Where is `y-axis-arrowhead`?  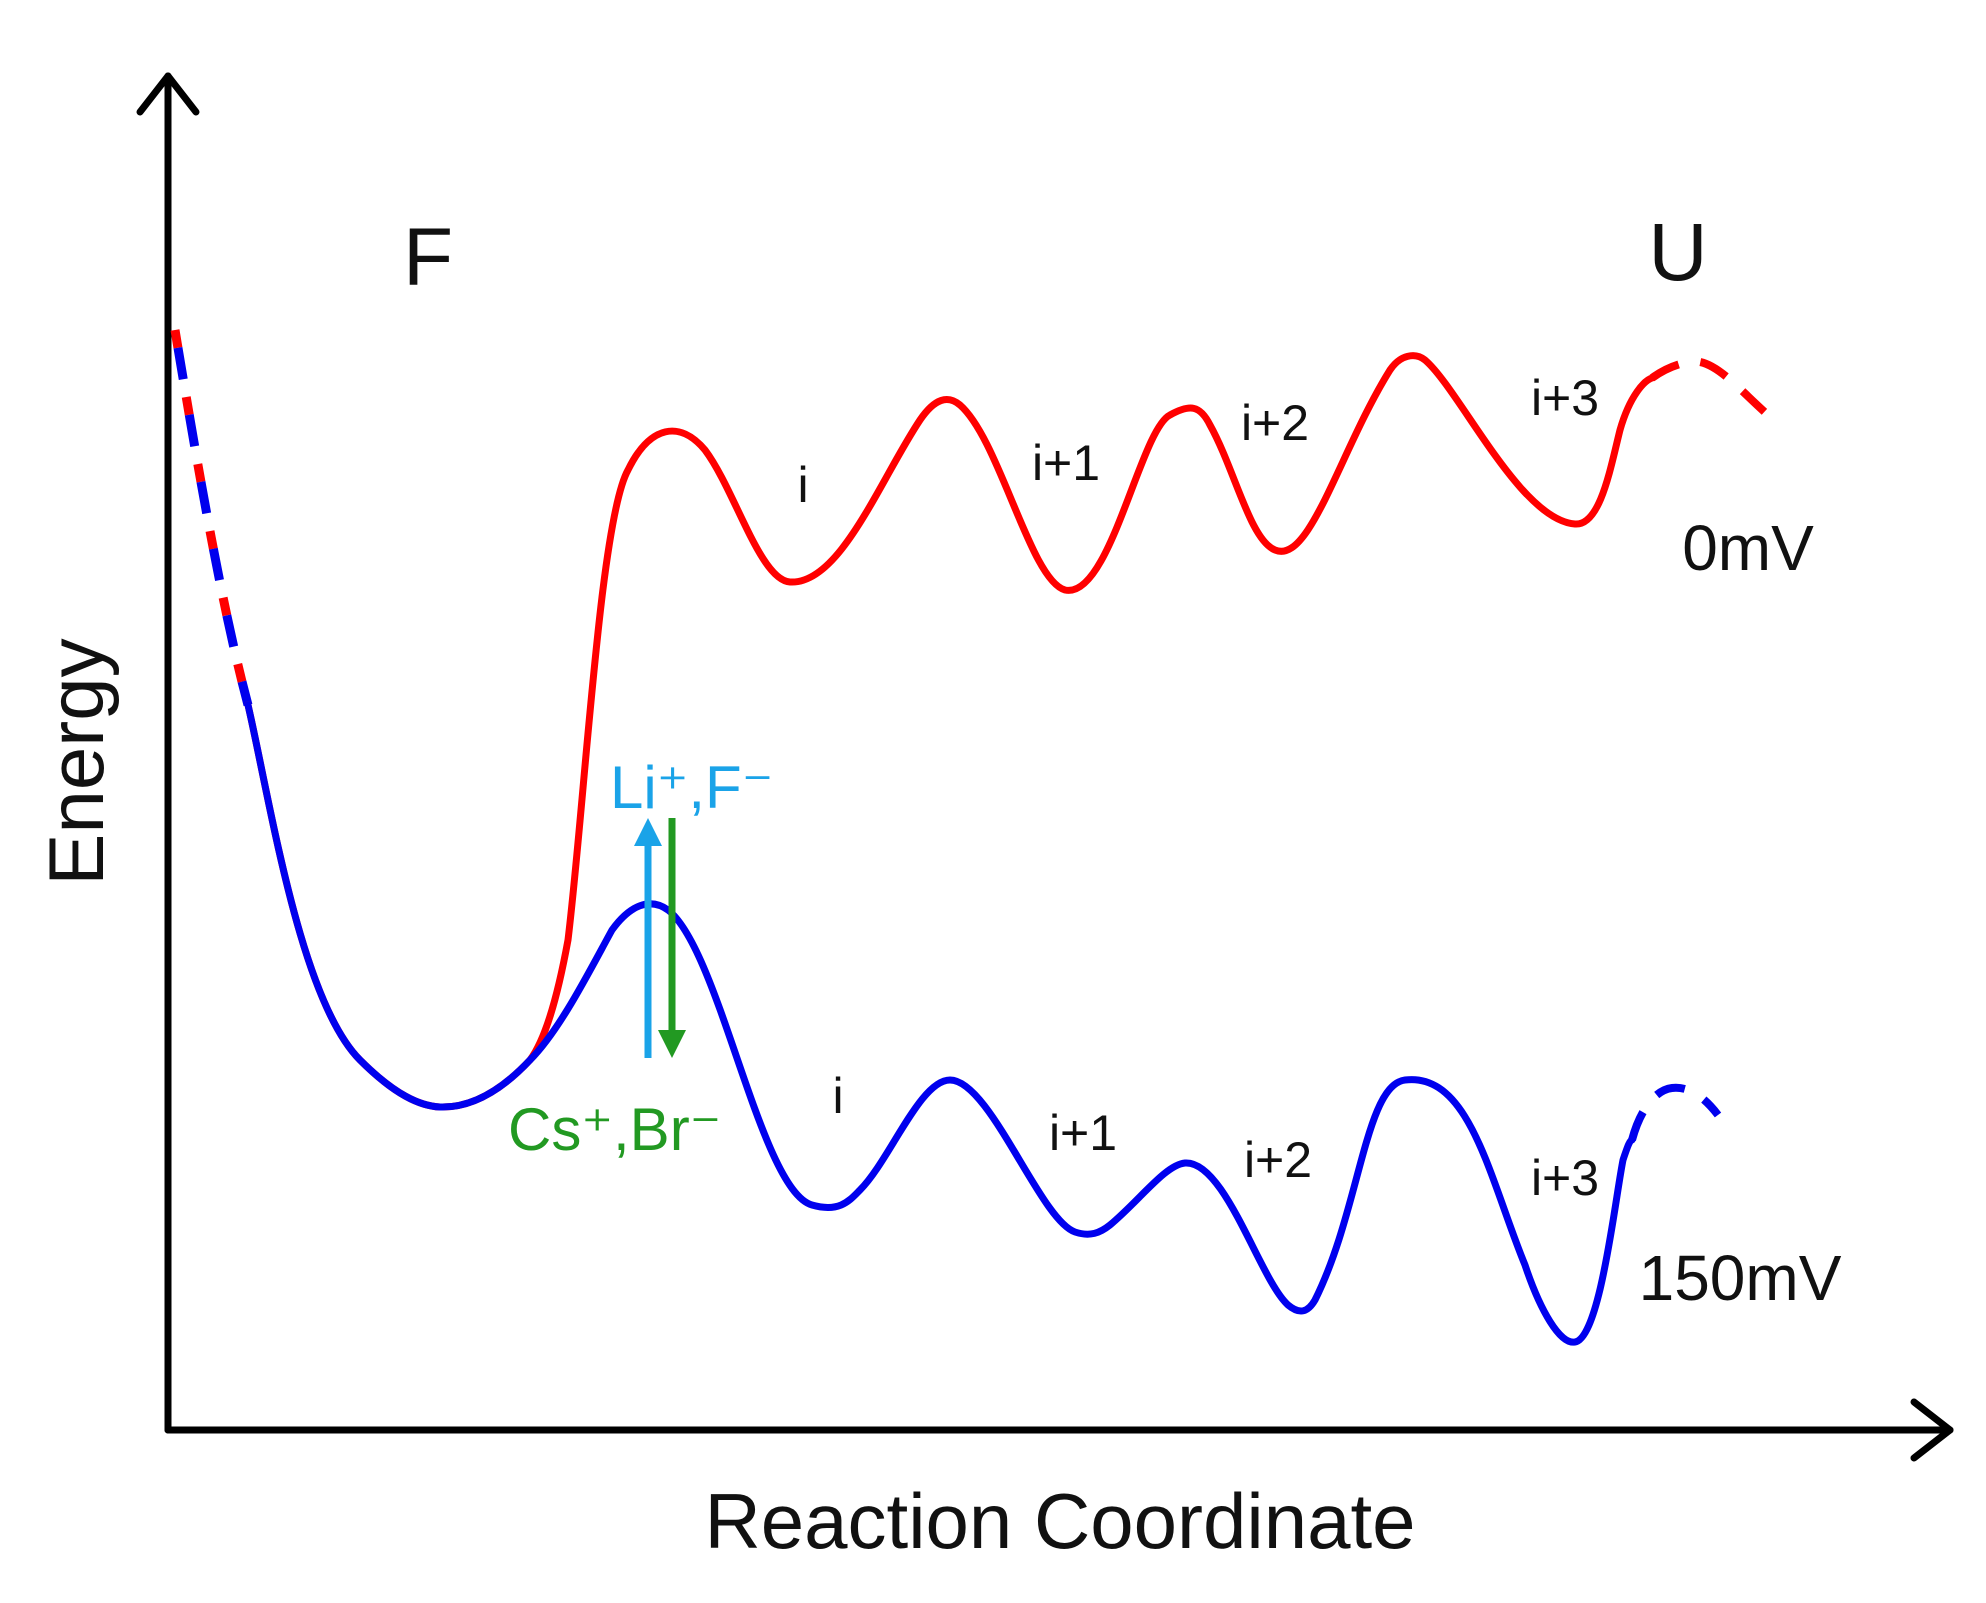
y-axis-arrowhead is located at coordinates (168, 94).